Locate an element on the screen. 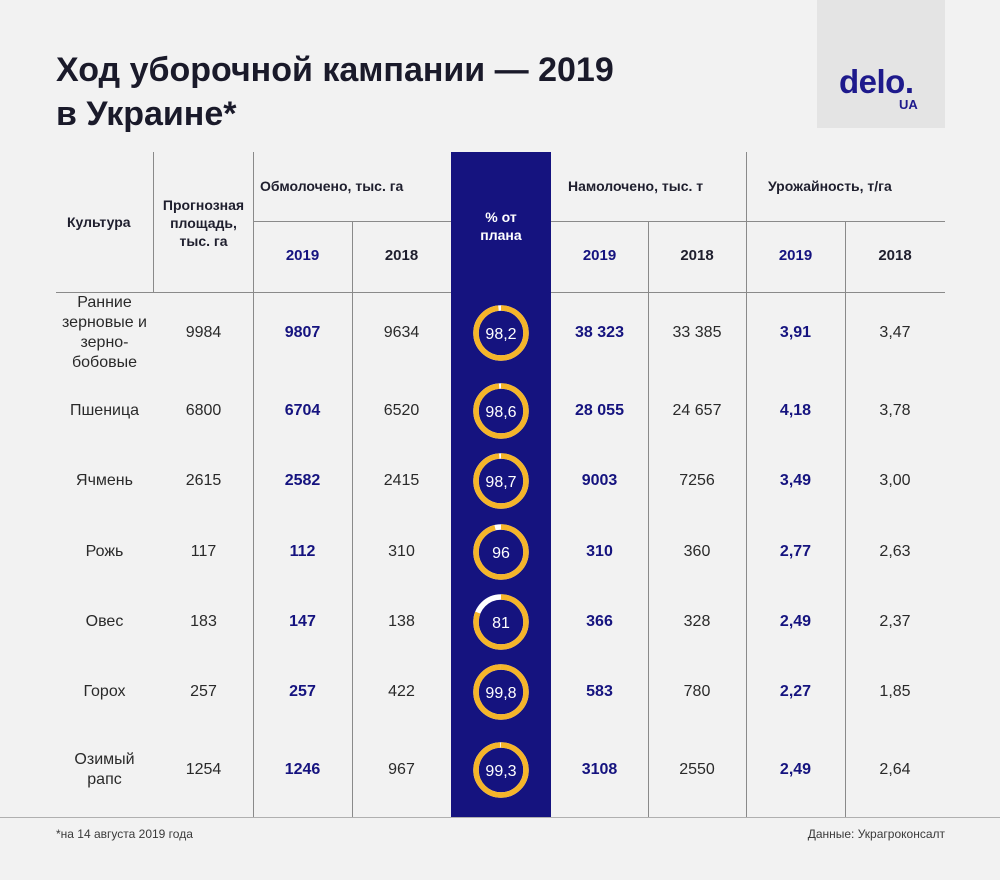 Image resolution: width=1000 pixels, height=880 pixels. percent-label: 98,7 is located at coordinates (500, 482).